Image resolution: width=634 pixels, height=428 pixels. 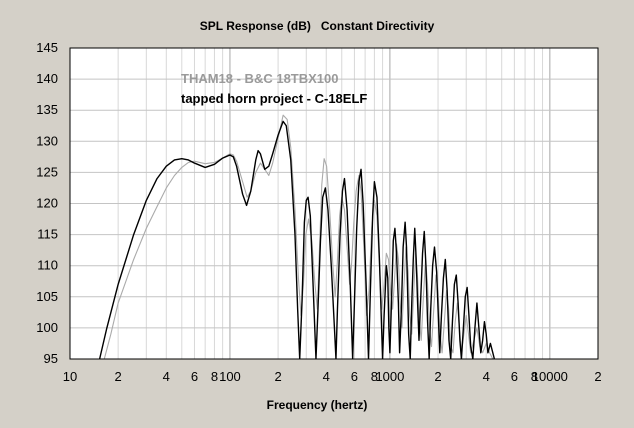 What do you see at coordinates (47, 109) in the screenshot?
I see `y-tick-label-135: 135` at bounding box center [47, 109].